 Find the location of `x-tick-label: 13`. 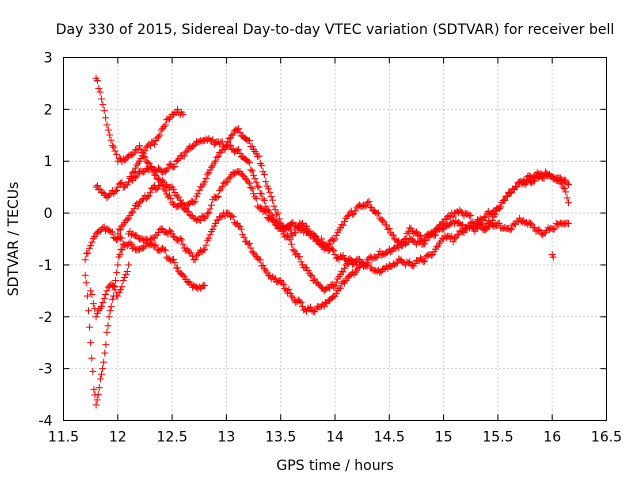

x-tick-label: 13 is located at coordinates (226, 438).